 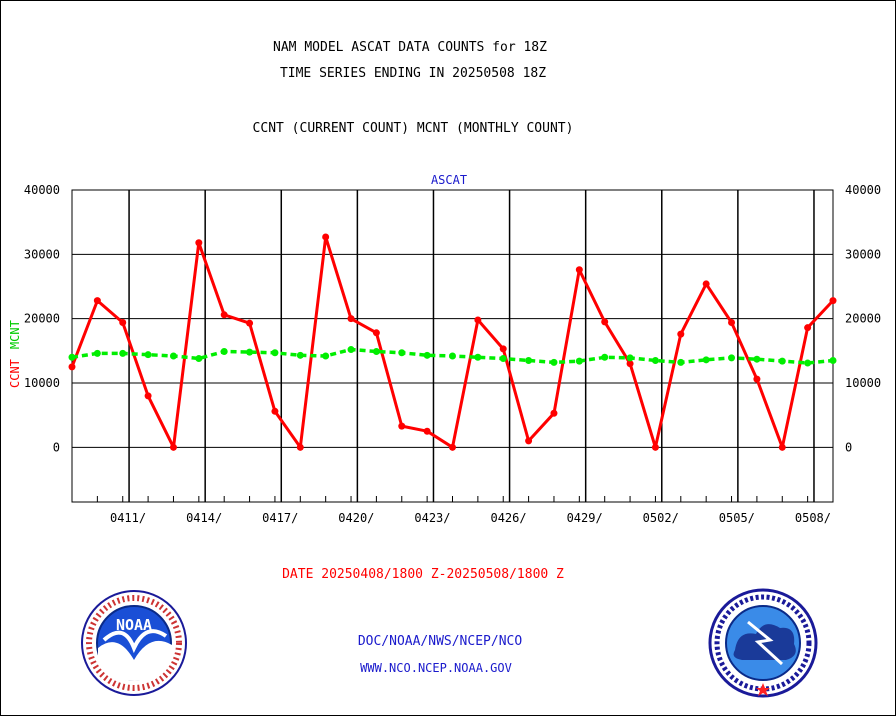 What do you see at coordinates (813, 518) in the screenshot?
I see `x-tick-label: 0508/` at bounding box center [813, 518].